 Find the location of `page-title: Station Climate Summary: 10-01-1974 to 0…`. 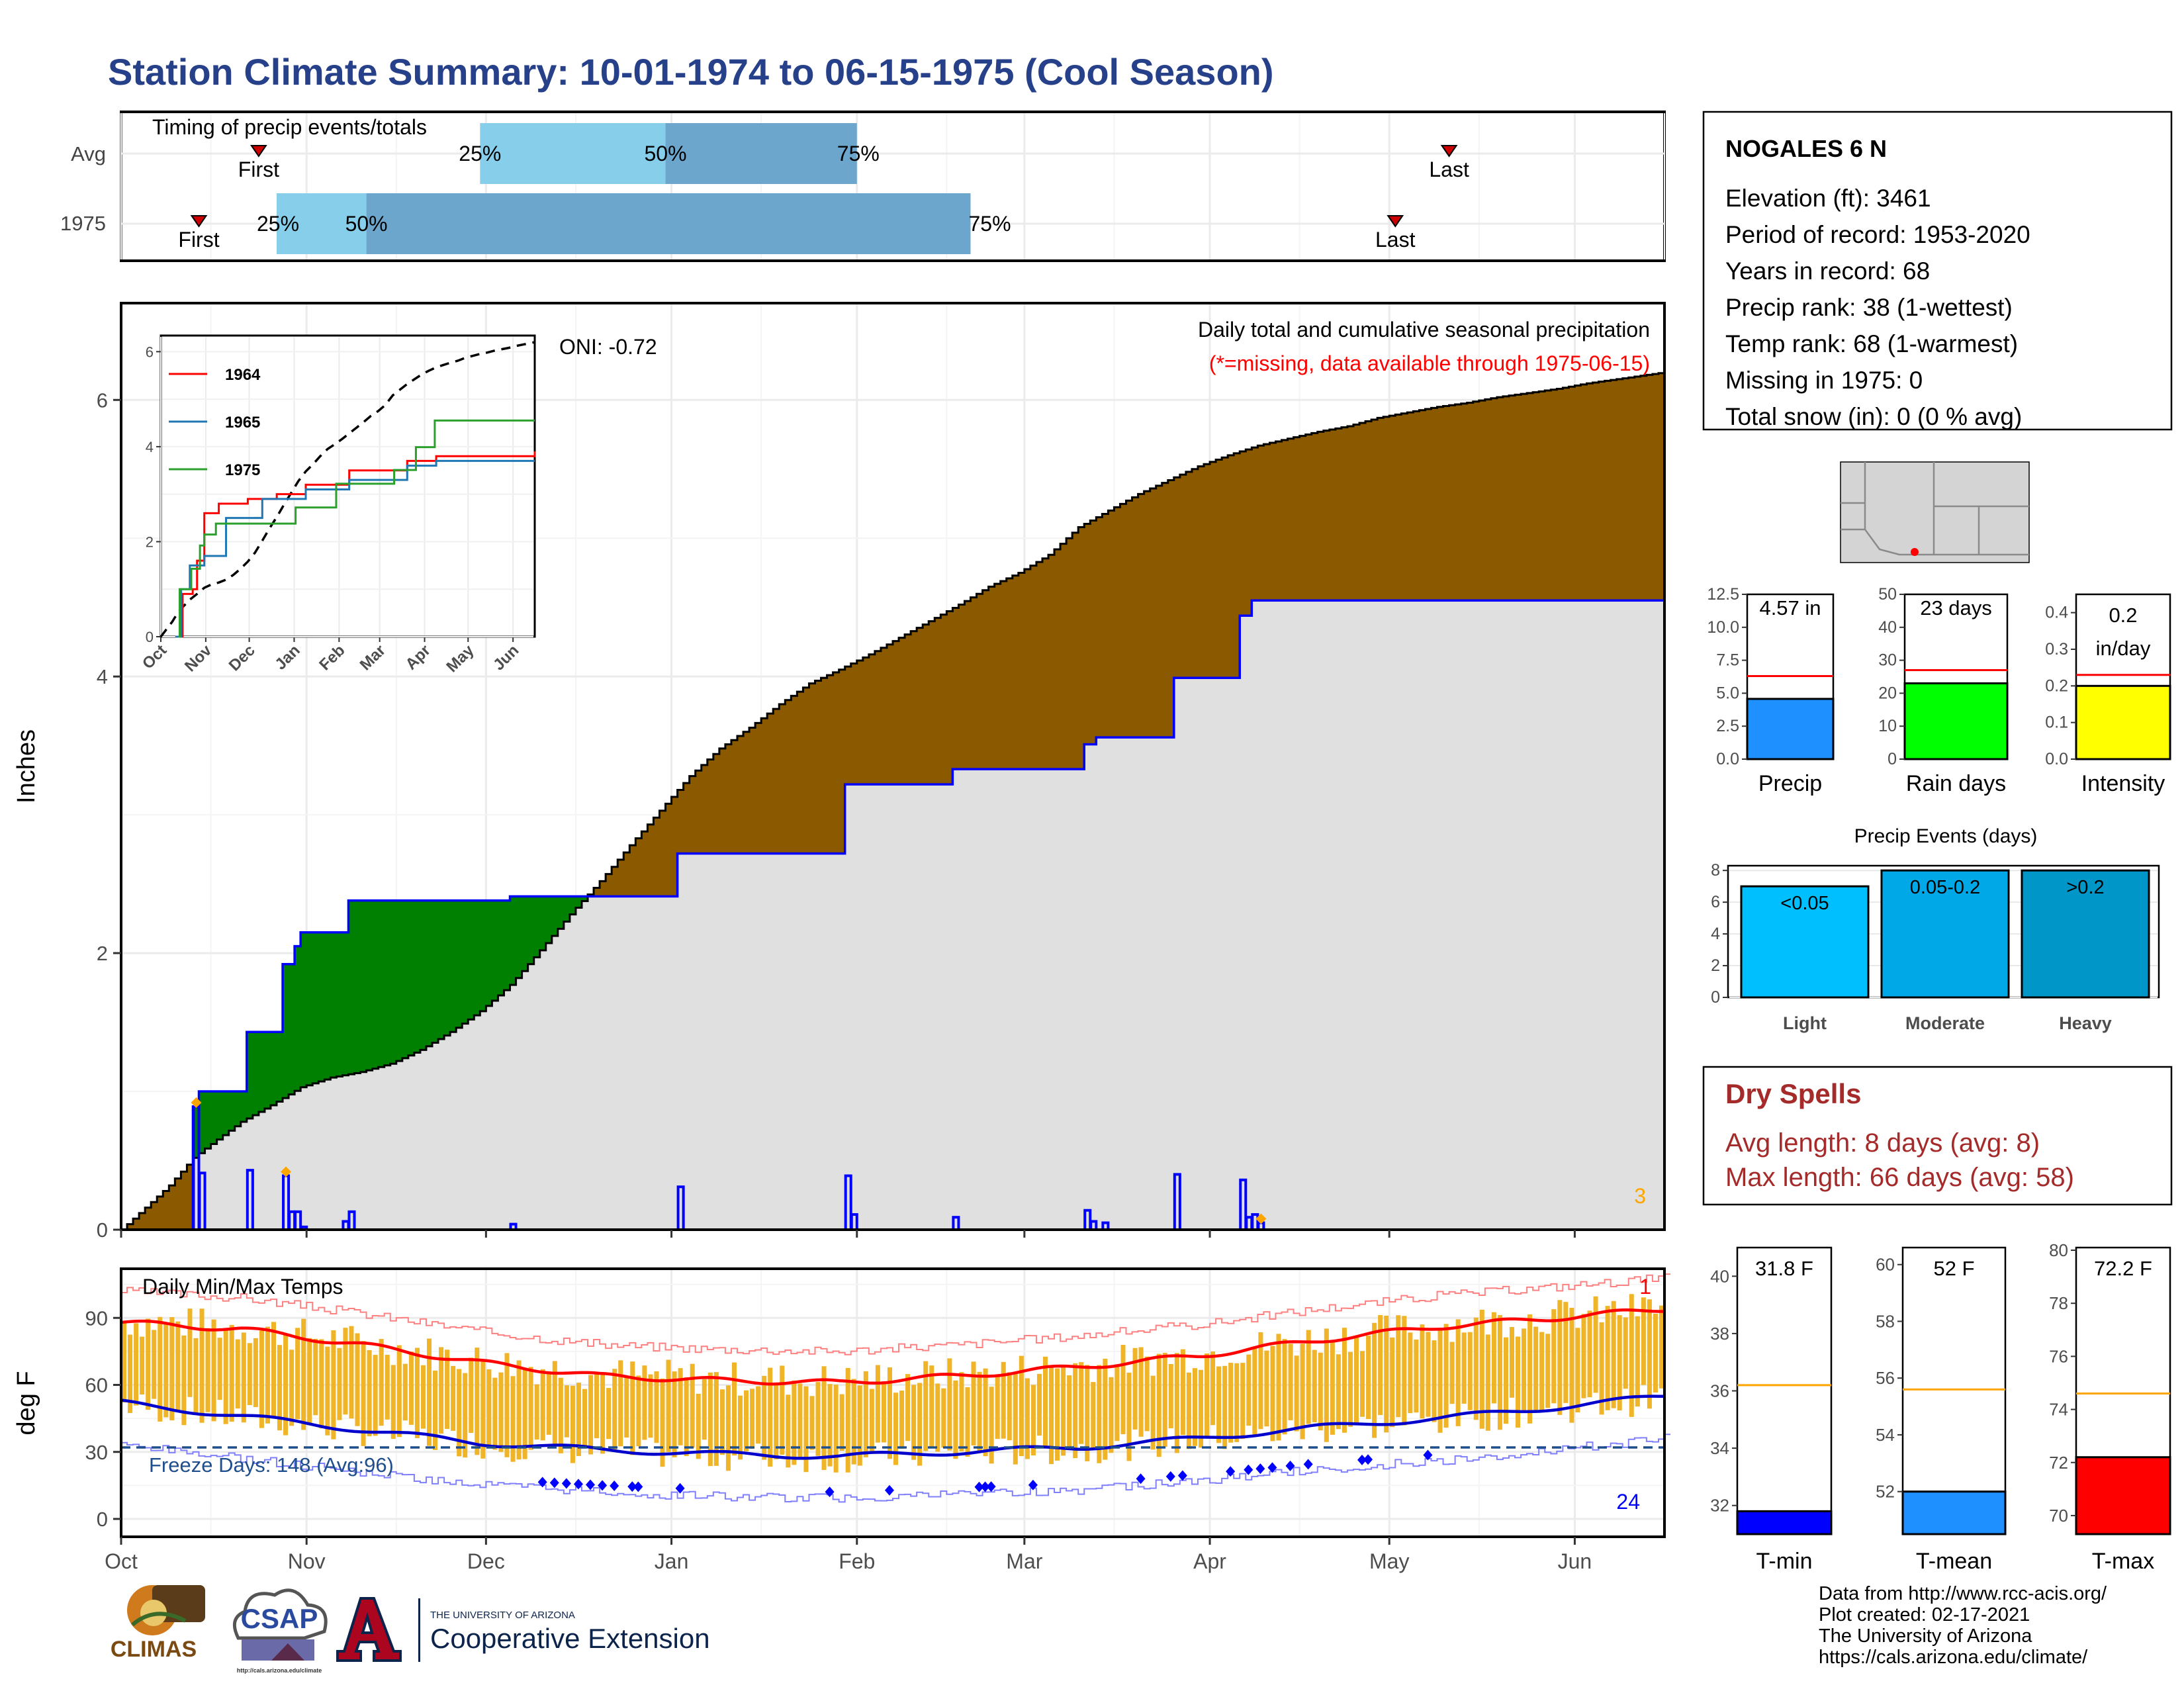

page-title: Station Climate Summary: 10-01-1974 to 0… is located at coordinates (691, 72).